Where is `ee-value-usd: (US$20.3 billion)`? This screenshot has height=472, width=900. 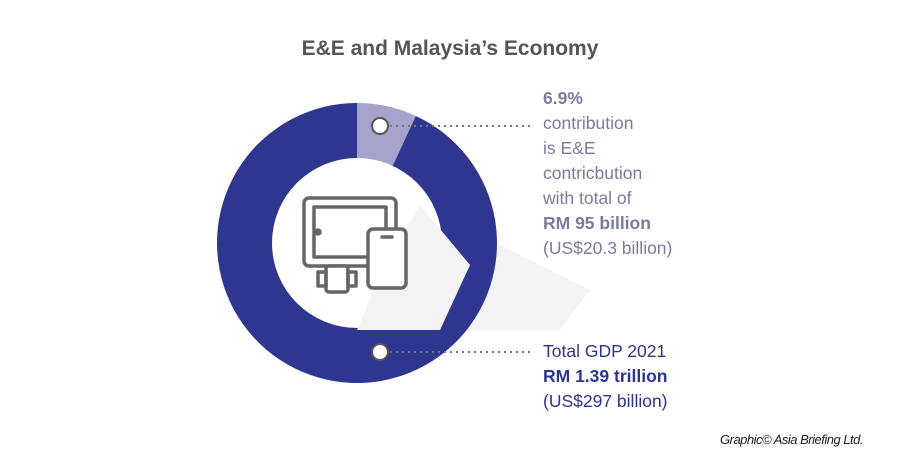 ee-value-usd: (US$20.3 billion) is located at coordinates (608, 248).